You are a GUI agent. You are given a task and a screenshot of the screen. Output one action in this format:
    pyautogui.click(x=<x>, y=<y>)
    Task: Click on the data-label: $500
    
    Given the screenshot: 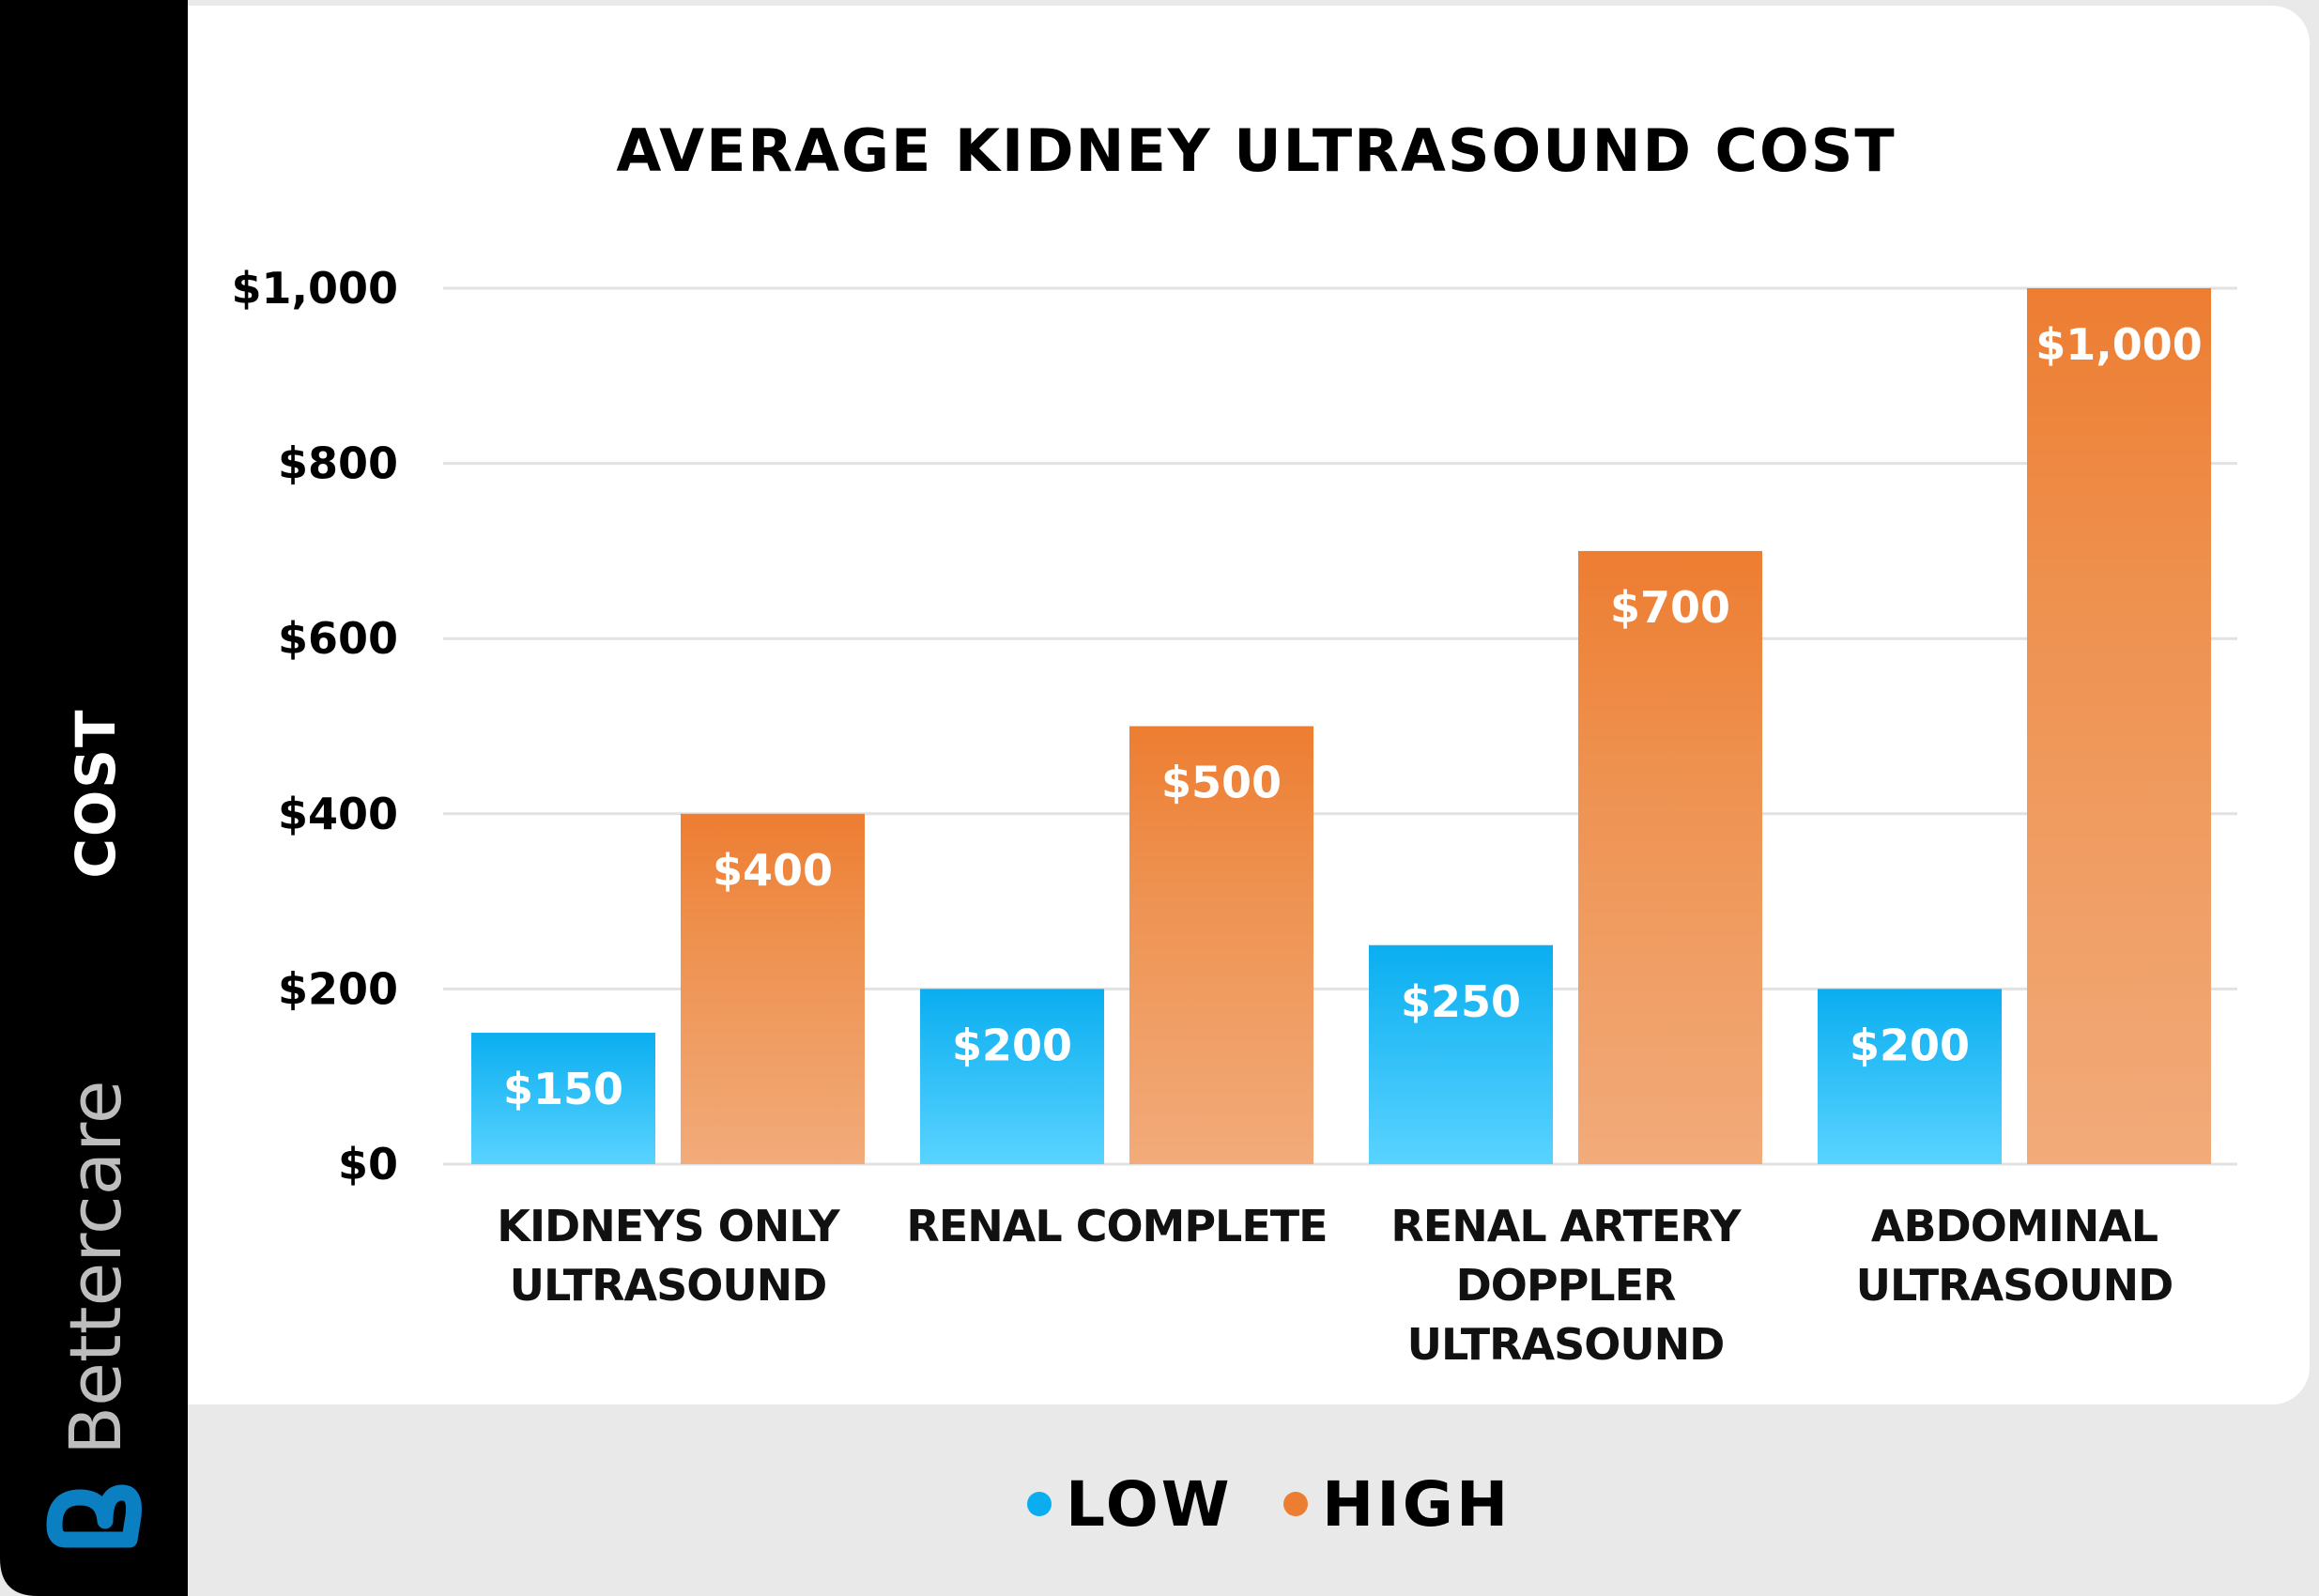 What is the action you would take?
    pyautogui.click(x=1221, y=783)
    